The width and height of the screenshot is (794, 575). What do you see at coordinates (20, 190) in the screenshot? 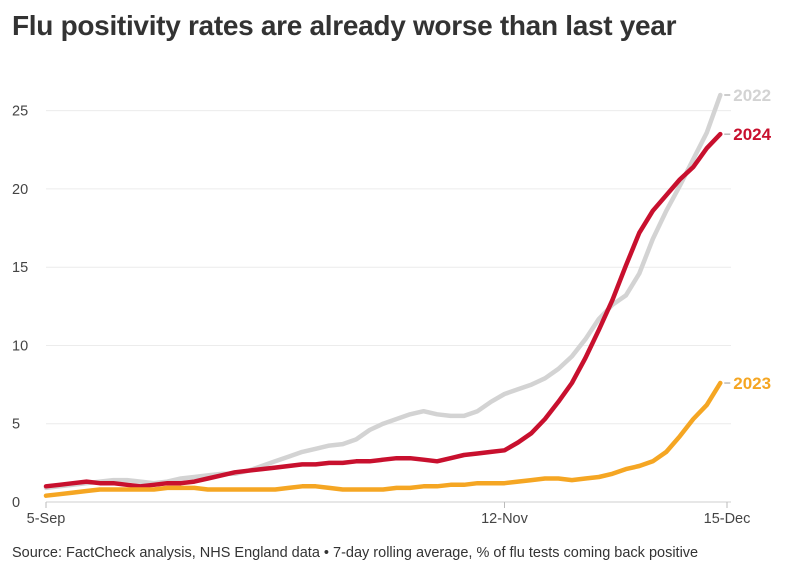
I see `y-tick-label: 20` at bounding box center [20, 190].